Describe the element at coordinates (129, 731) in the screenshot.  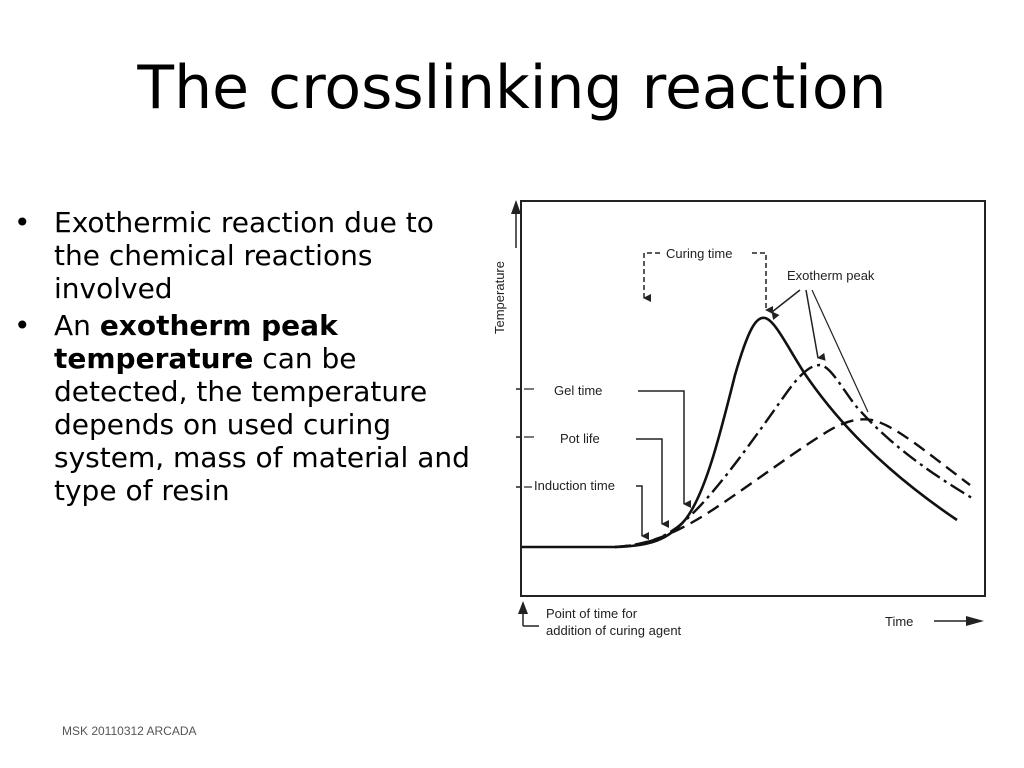
I see `slide-footer: MSK 20110312 ARCADA` at that location.